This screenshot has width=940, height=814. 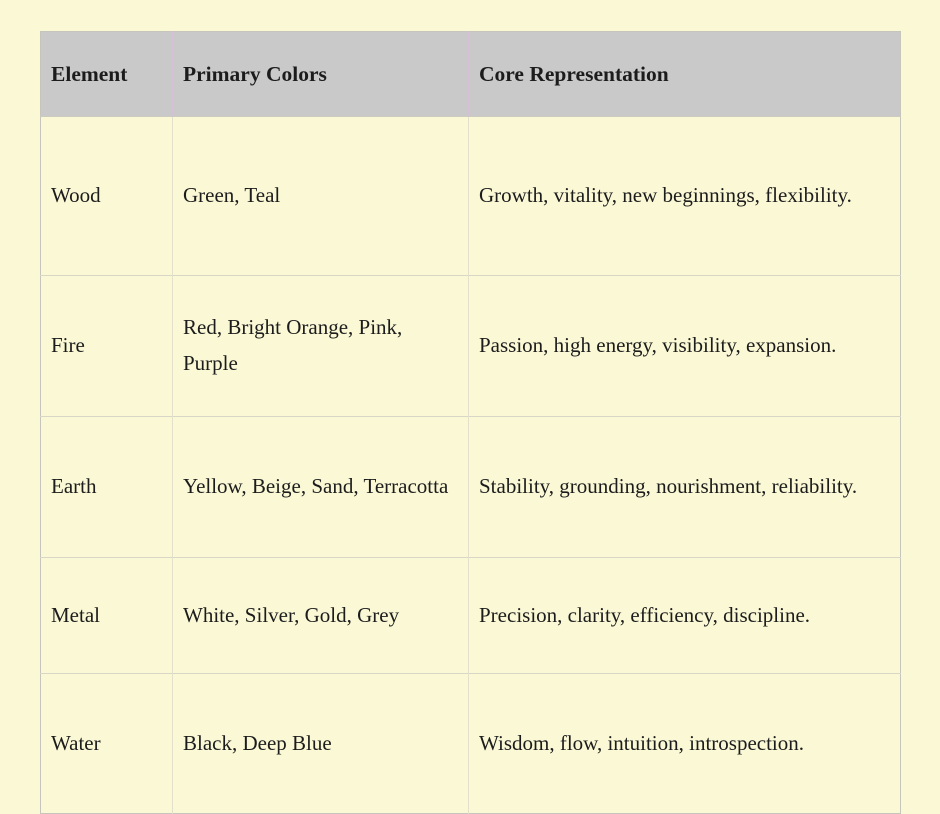 What do you see at coordinates (106, 346) in the screenshot?
I see `cell-element: Fire` at bounding box center [106, 346].